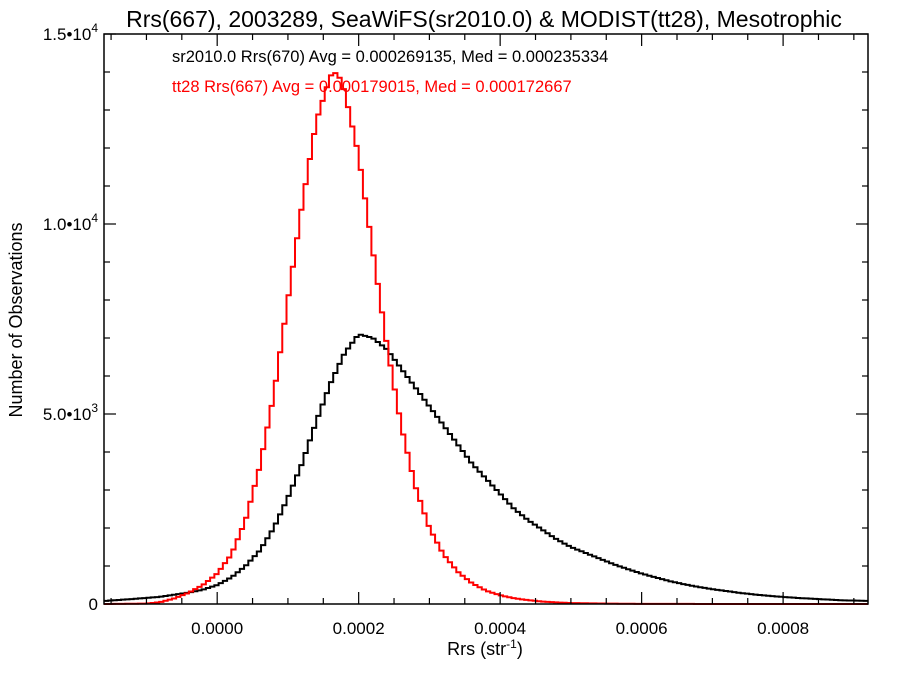 This screenshot has width=900, height=675. I want to click on x-tick-label: 0.0002, so click(359, 628).